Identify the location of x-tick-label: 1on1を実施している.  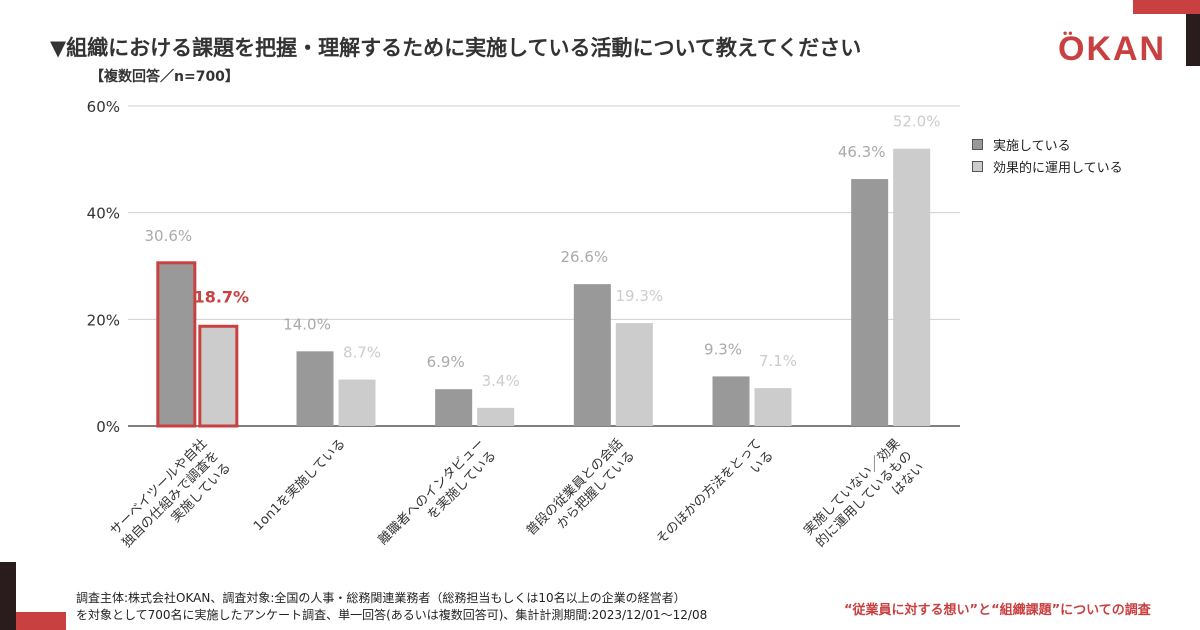
(299, 485).